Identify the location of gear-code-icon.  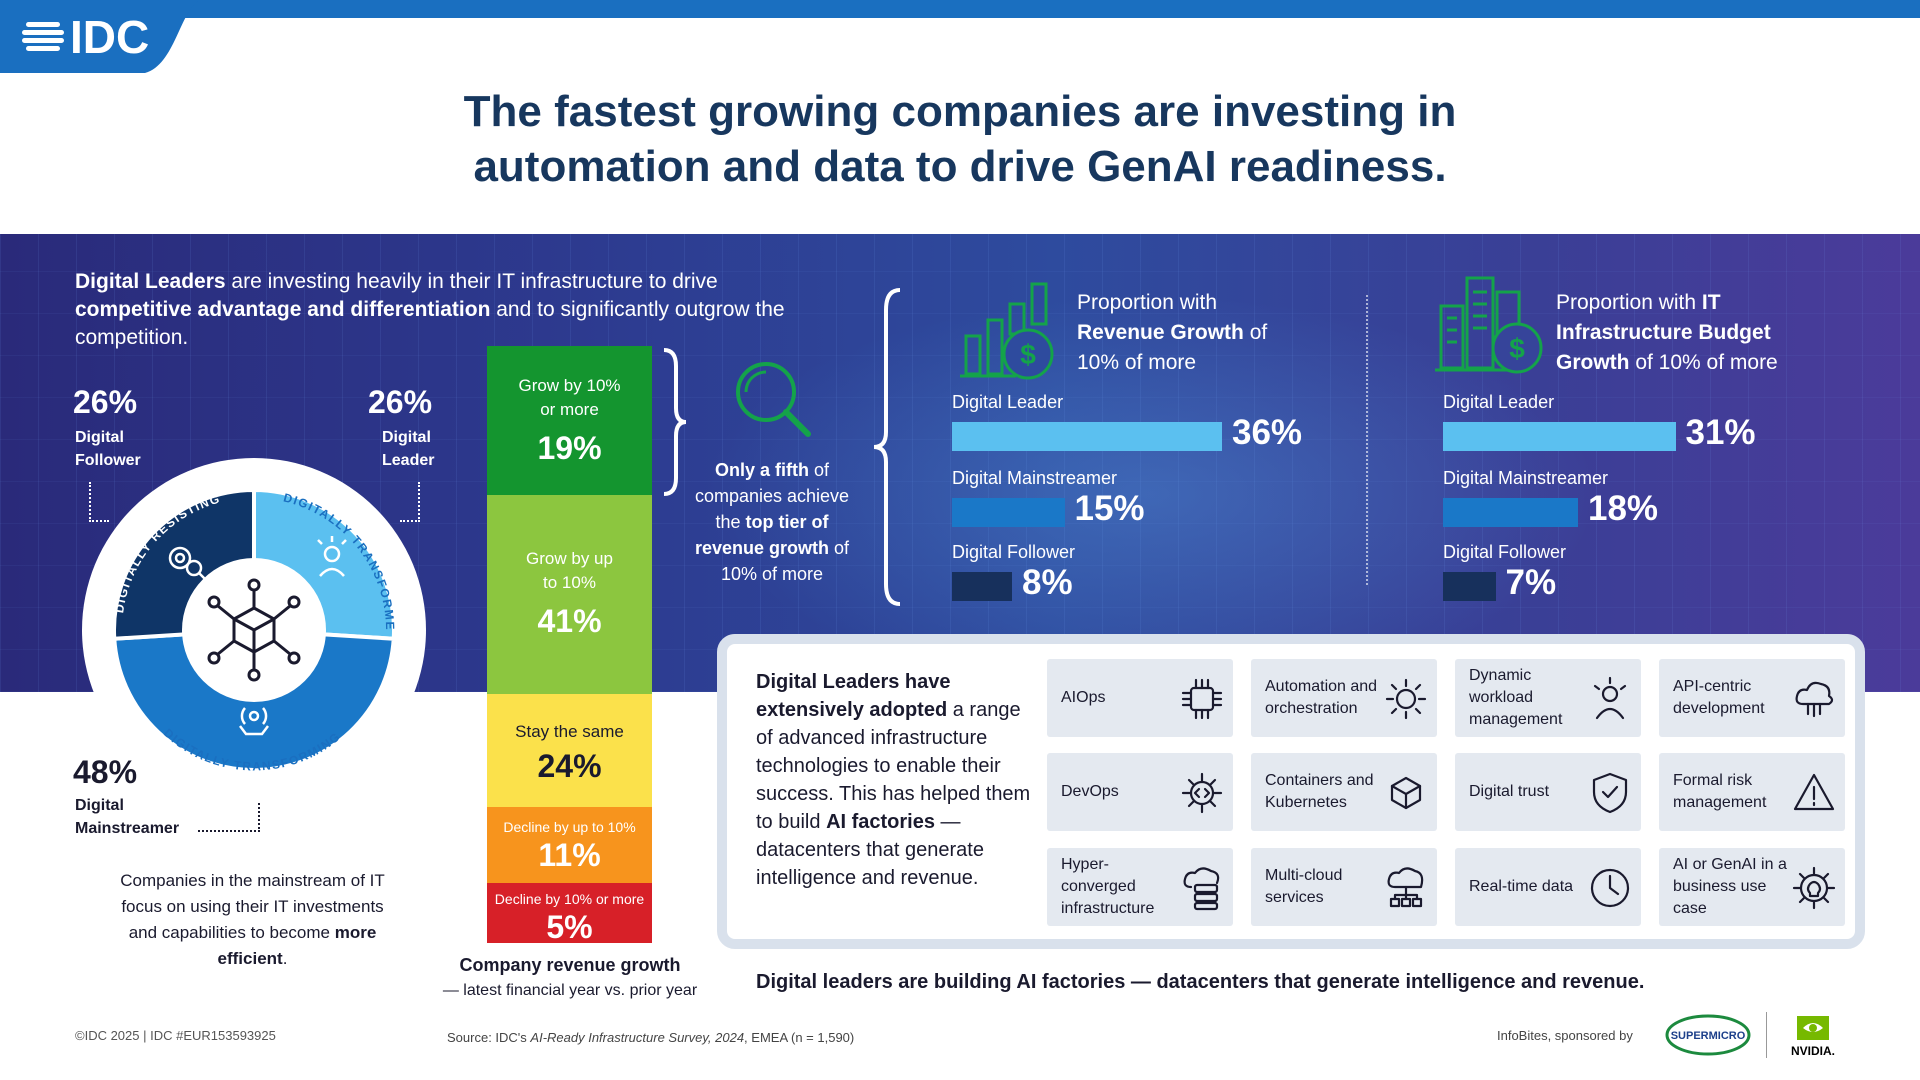
(1202, 793).